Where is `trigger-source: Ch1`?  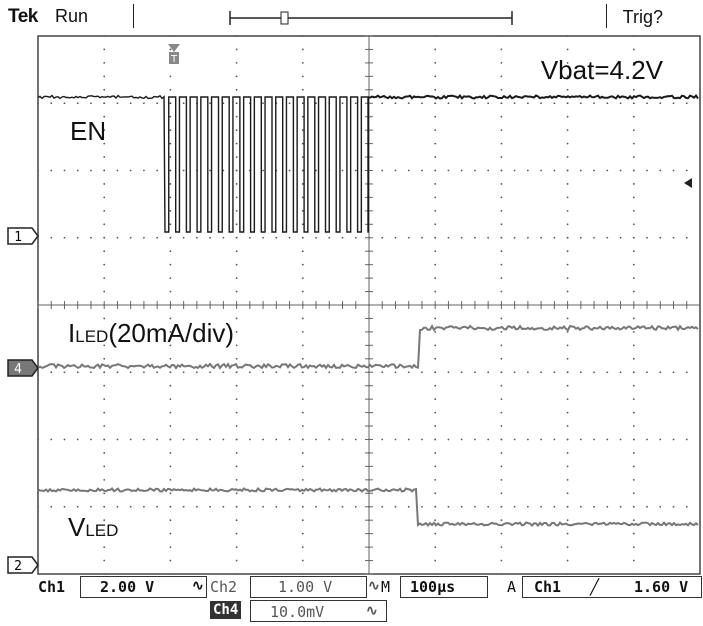 trigger-source: Ch1 is located at coordinates (547, 587).